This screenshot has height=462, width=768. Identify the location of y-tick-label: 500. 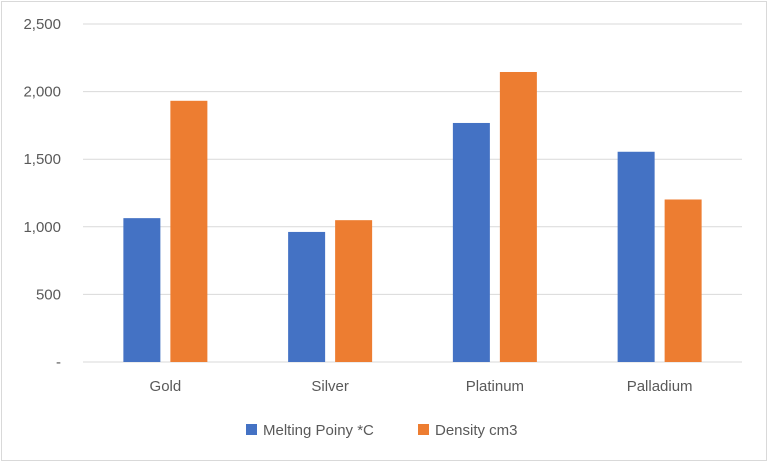
(48, 294).